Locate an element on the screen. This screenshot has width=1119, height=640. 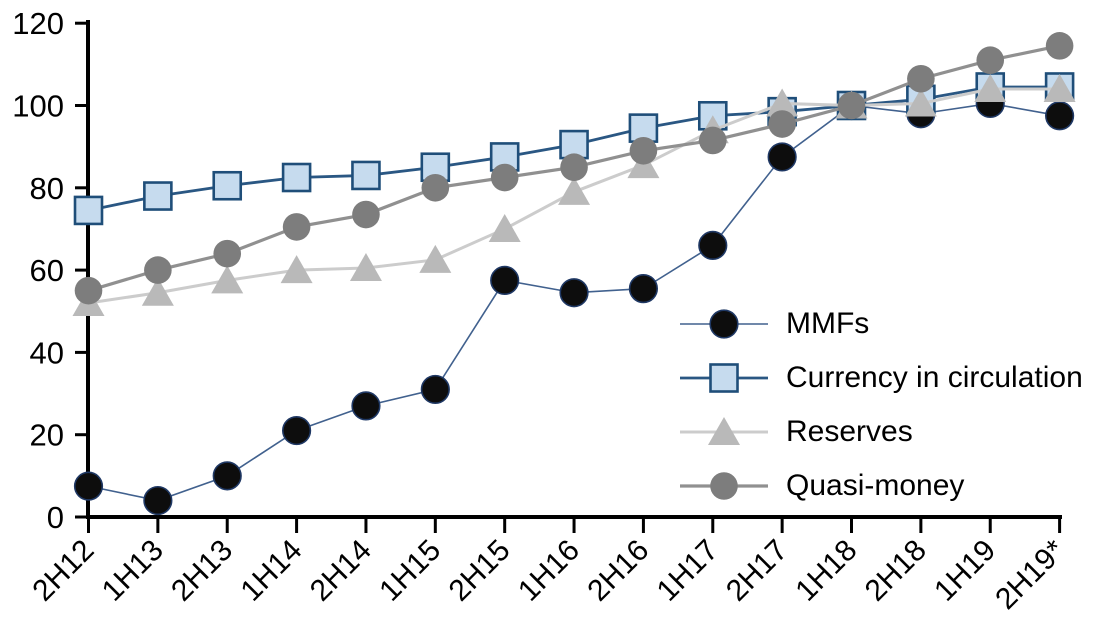
x-axis-tick-label: 1H16 is located at coordinates (549, 571).